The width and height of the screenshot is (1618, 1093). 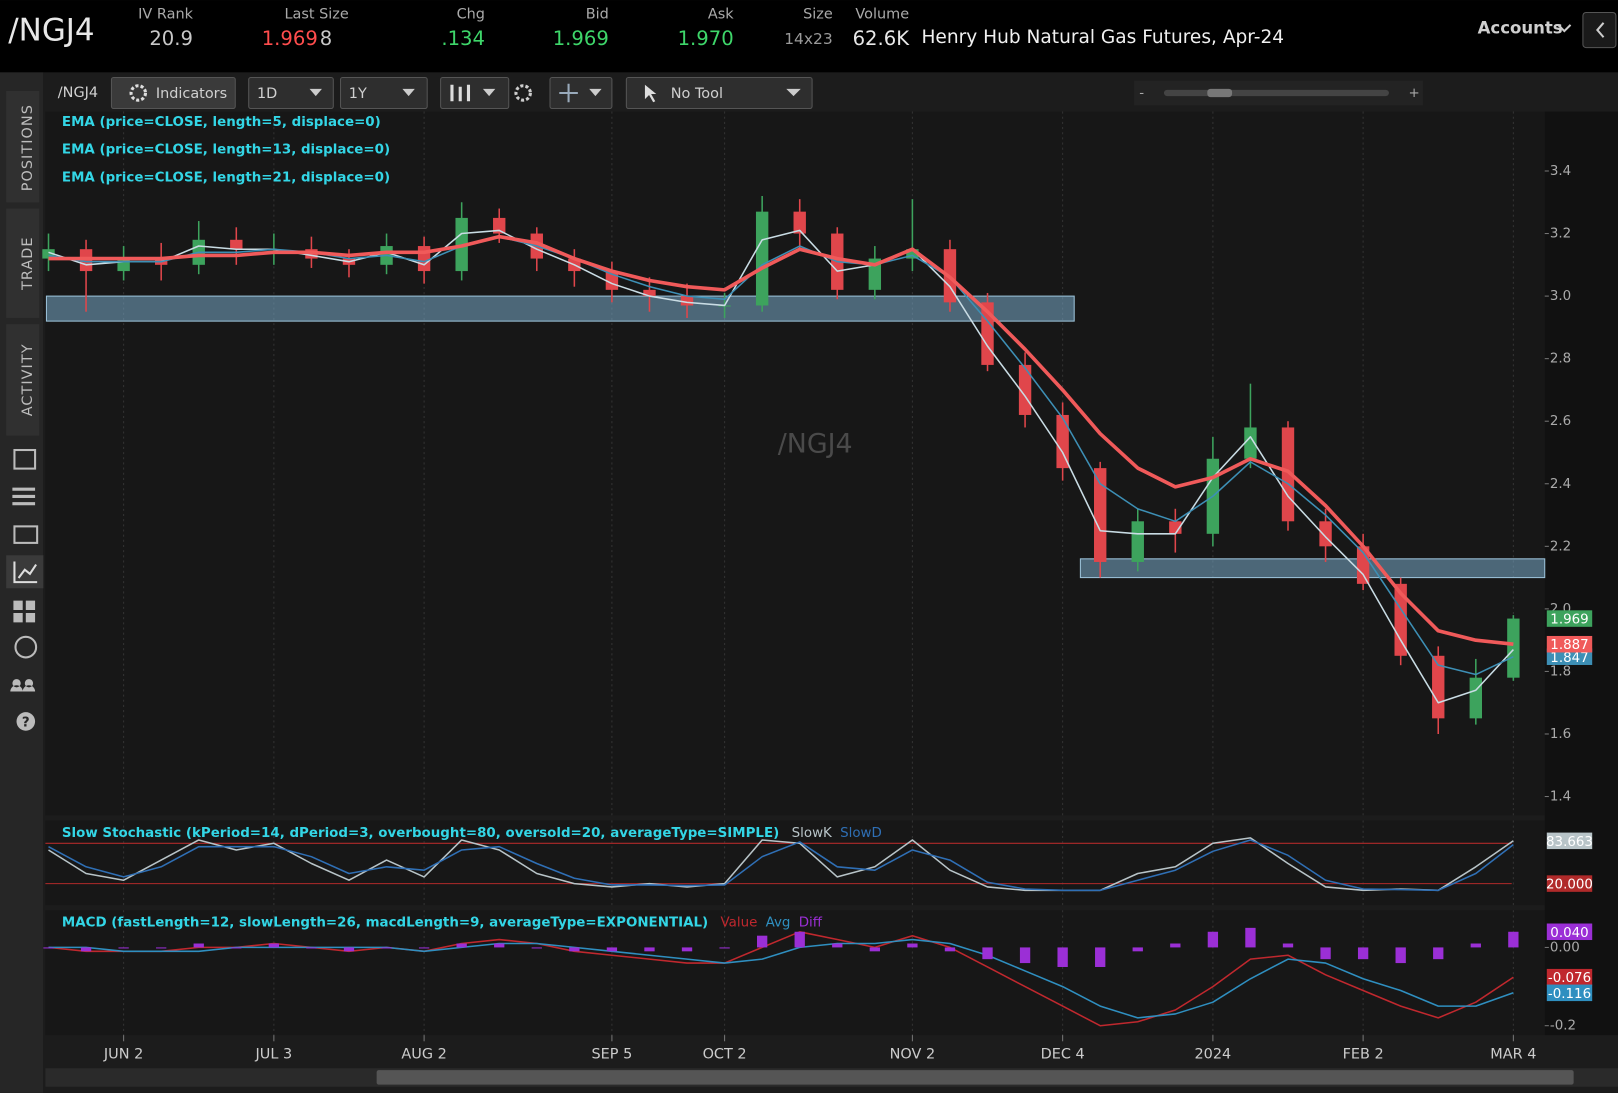 What do you see at coordinates (384, 92) in the screenshot?
I see `period-select` at bounding box center [384, 92].